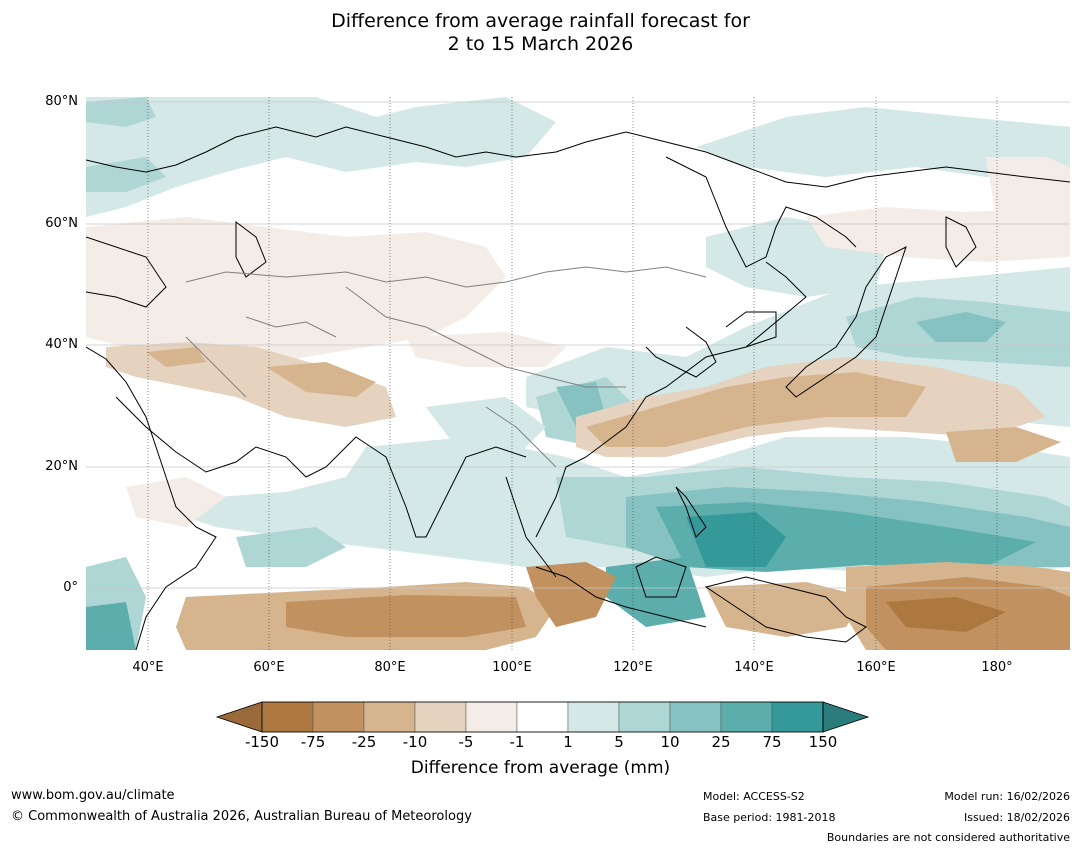 This screenshot has height=850, width=1081. I want to click on lon-label-120e: 120°E, so click(633, 667).